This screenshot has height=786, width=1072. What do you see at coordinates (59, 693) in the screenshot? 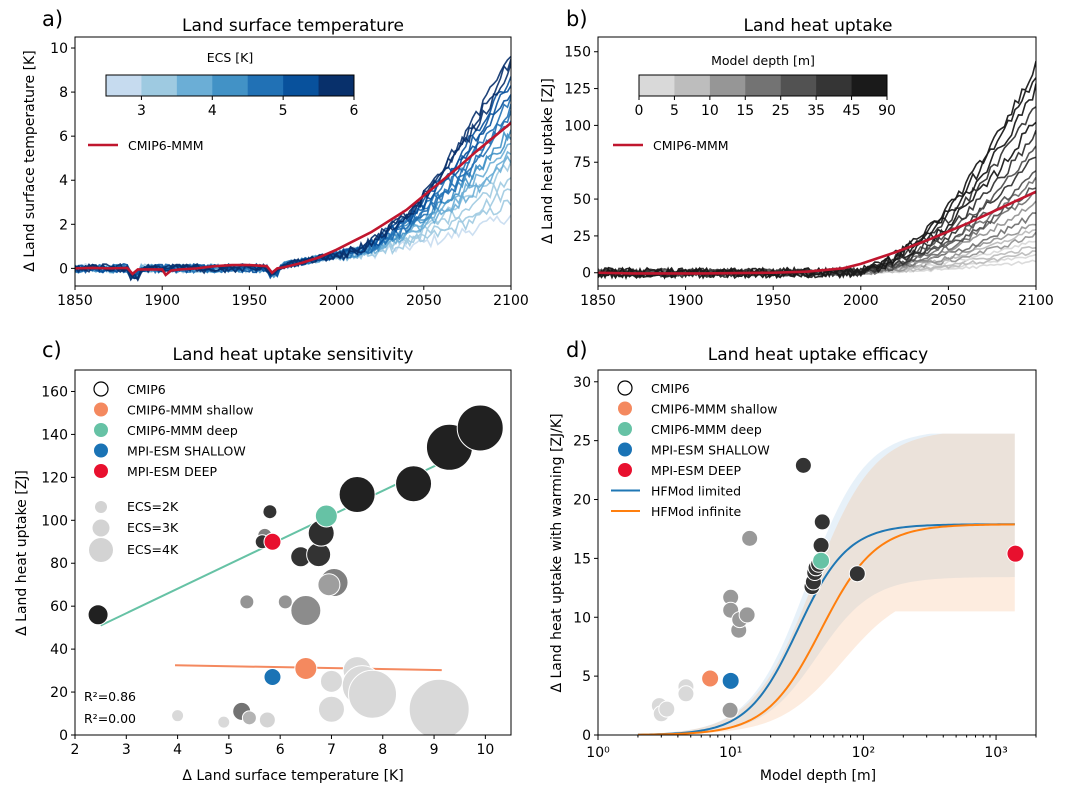
I see `y-tick-label: 20` at bounding box center [59, 693].